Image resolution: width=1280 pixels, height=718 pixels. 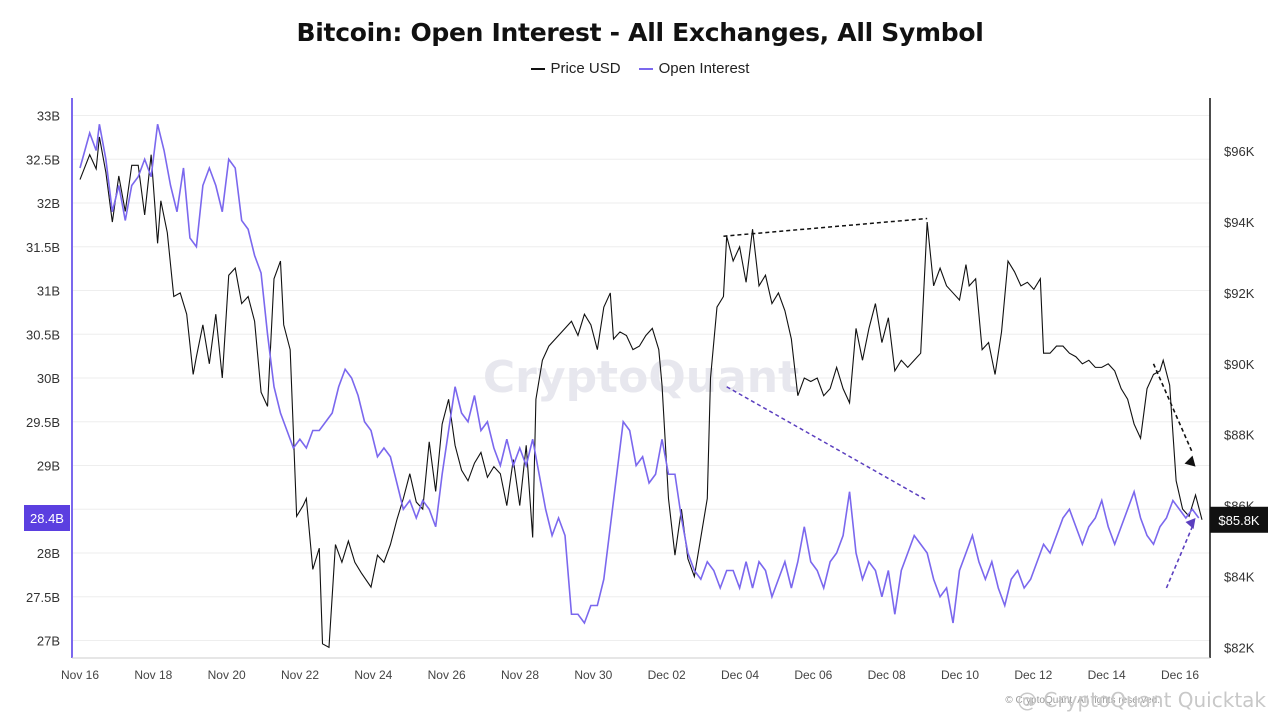 What do you see at coordinates (960, 675) in the screenshot?
I see `x-tick-label: Dec 10` at bounding box center [960, 675].